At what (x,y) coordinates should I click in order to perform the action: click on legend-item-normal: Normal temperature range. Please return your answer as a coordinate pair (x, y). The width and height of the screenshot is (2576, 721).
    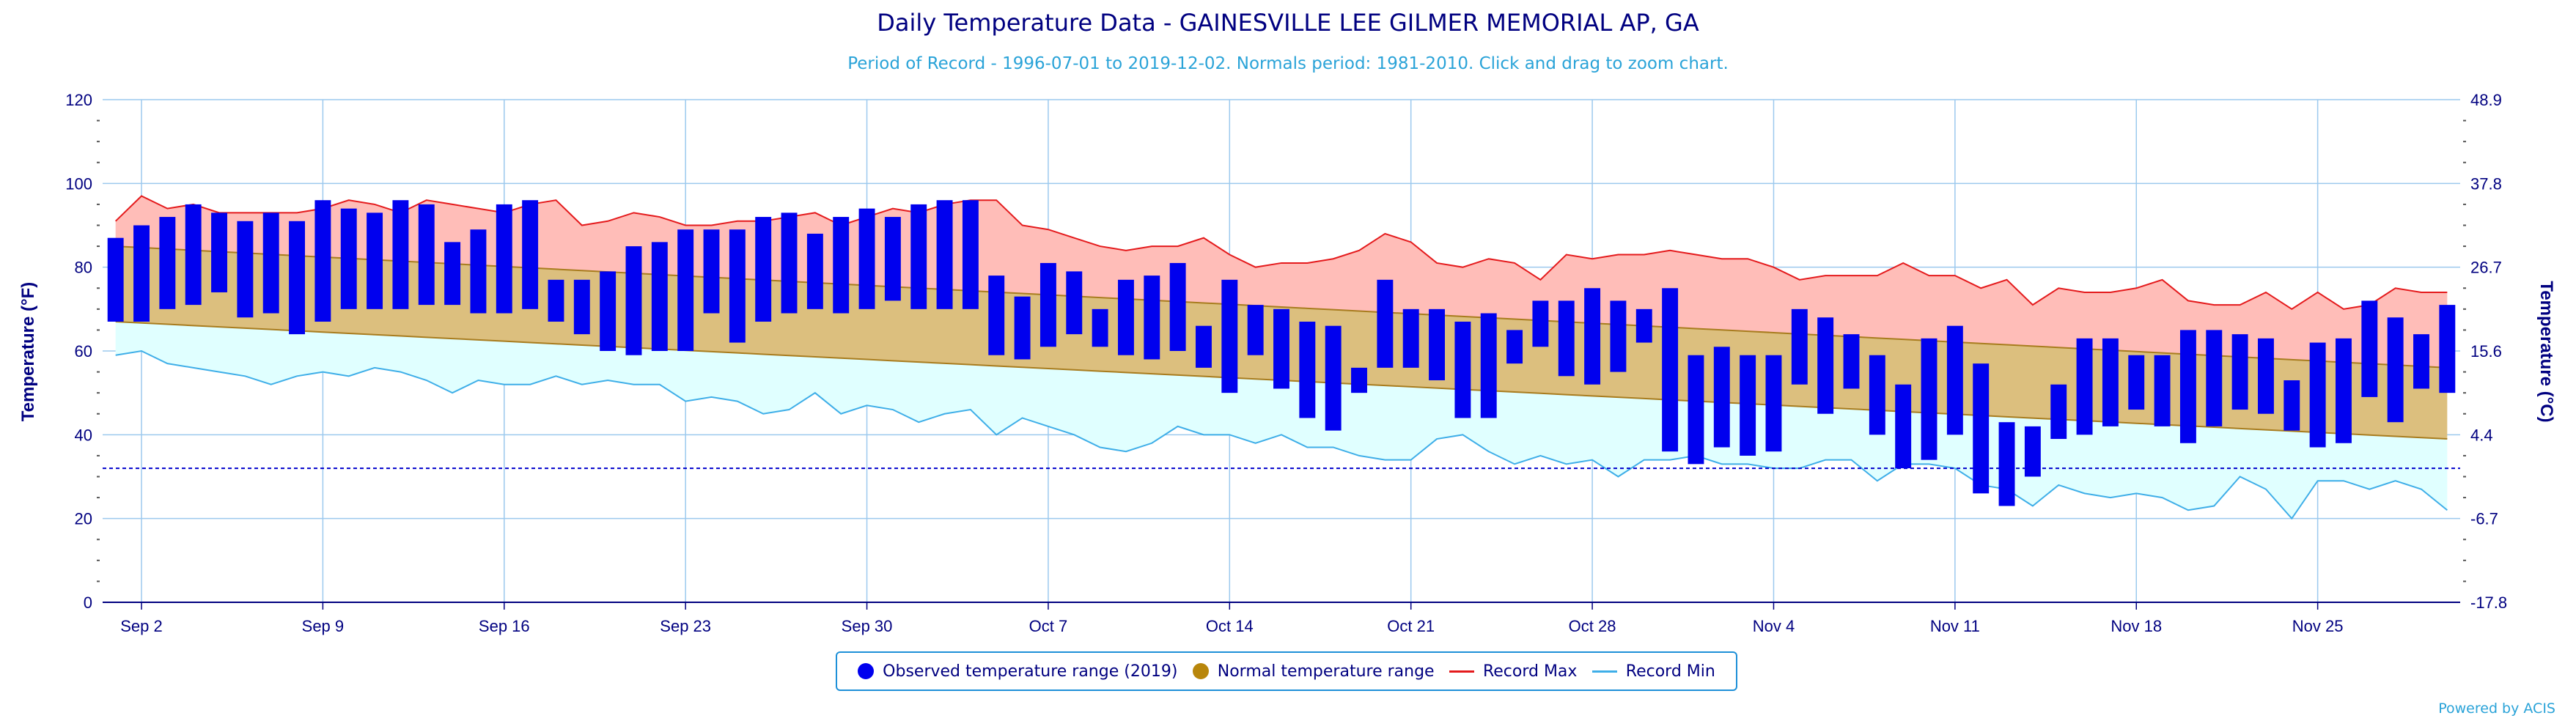
    Looking at the image, I should click on (1313, 671).